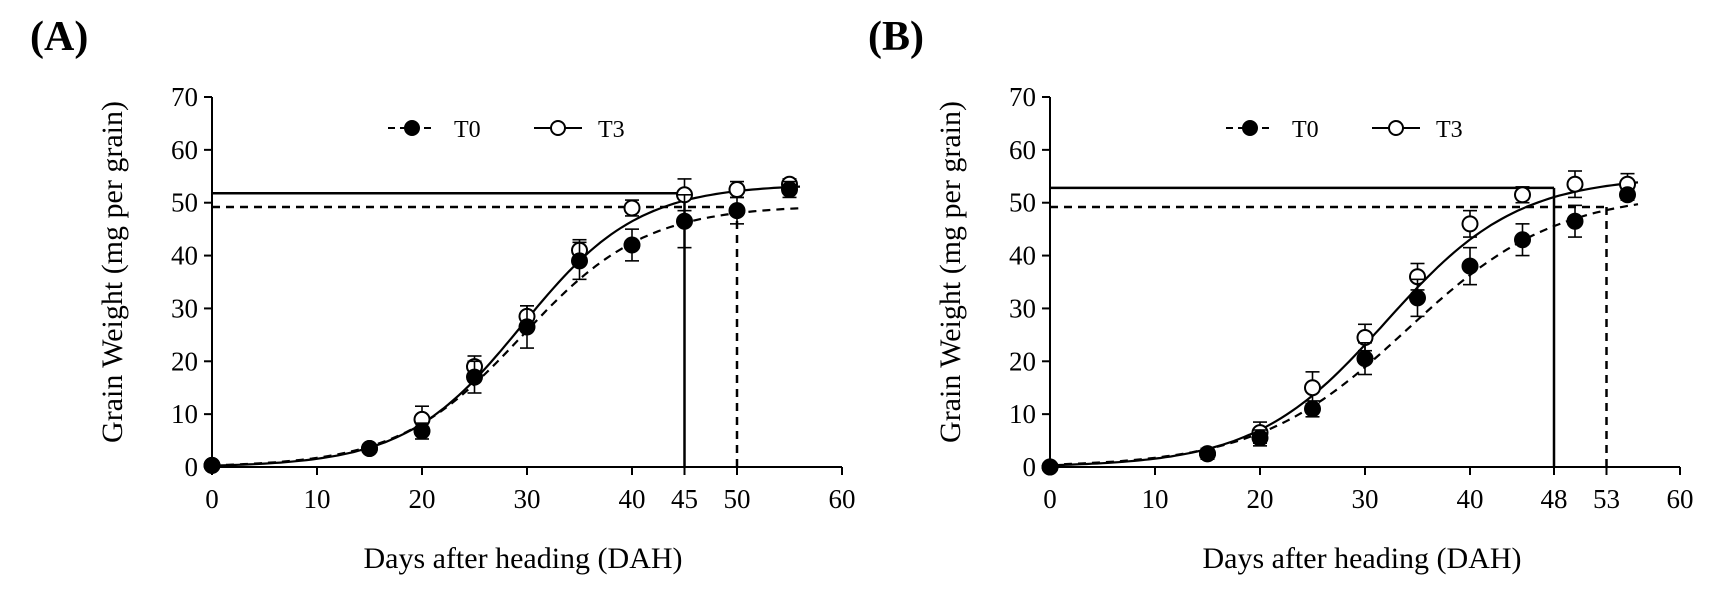  Describe the element at coordinates (506, 337) in the screenshot. I see `fit-curve-t0` at that location.